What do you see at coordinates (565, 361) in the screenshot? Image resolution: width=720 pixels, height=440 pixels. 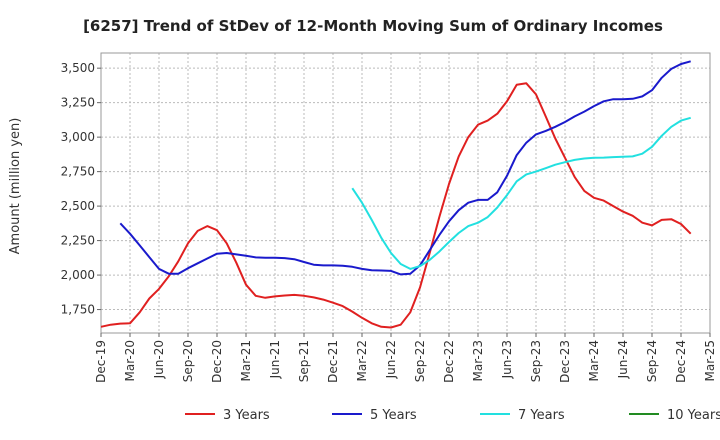 I see `x-tick-label: Dec-23` at bounding box center [565, 361].